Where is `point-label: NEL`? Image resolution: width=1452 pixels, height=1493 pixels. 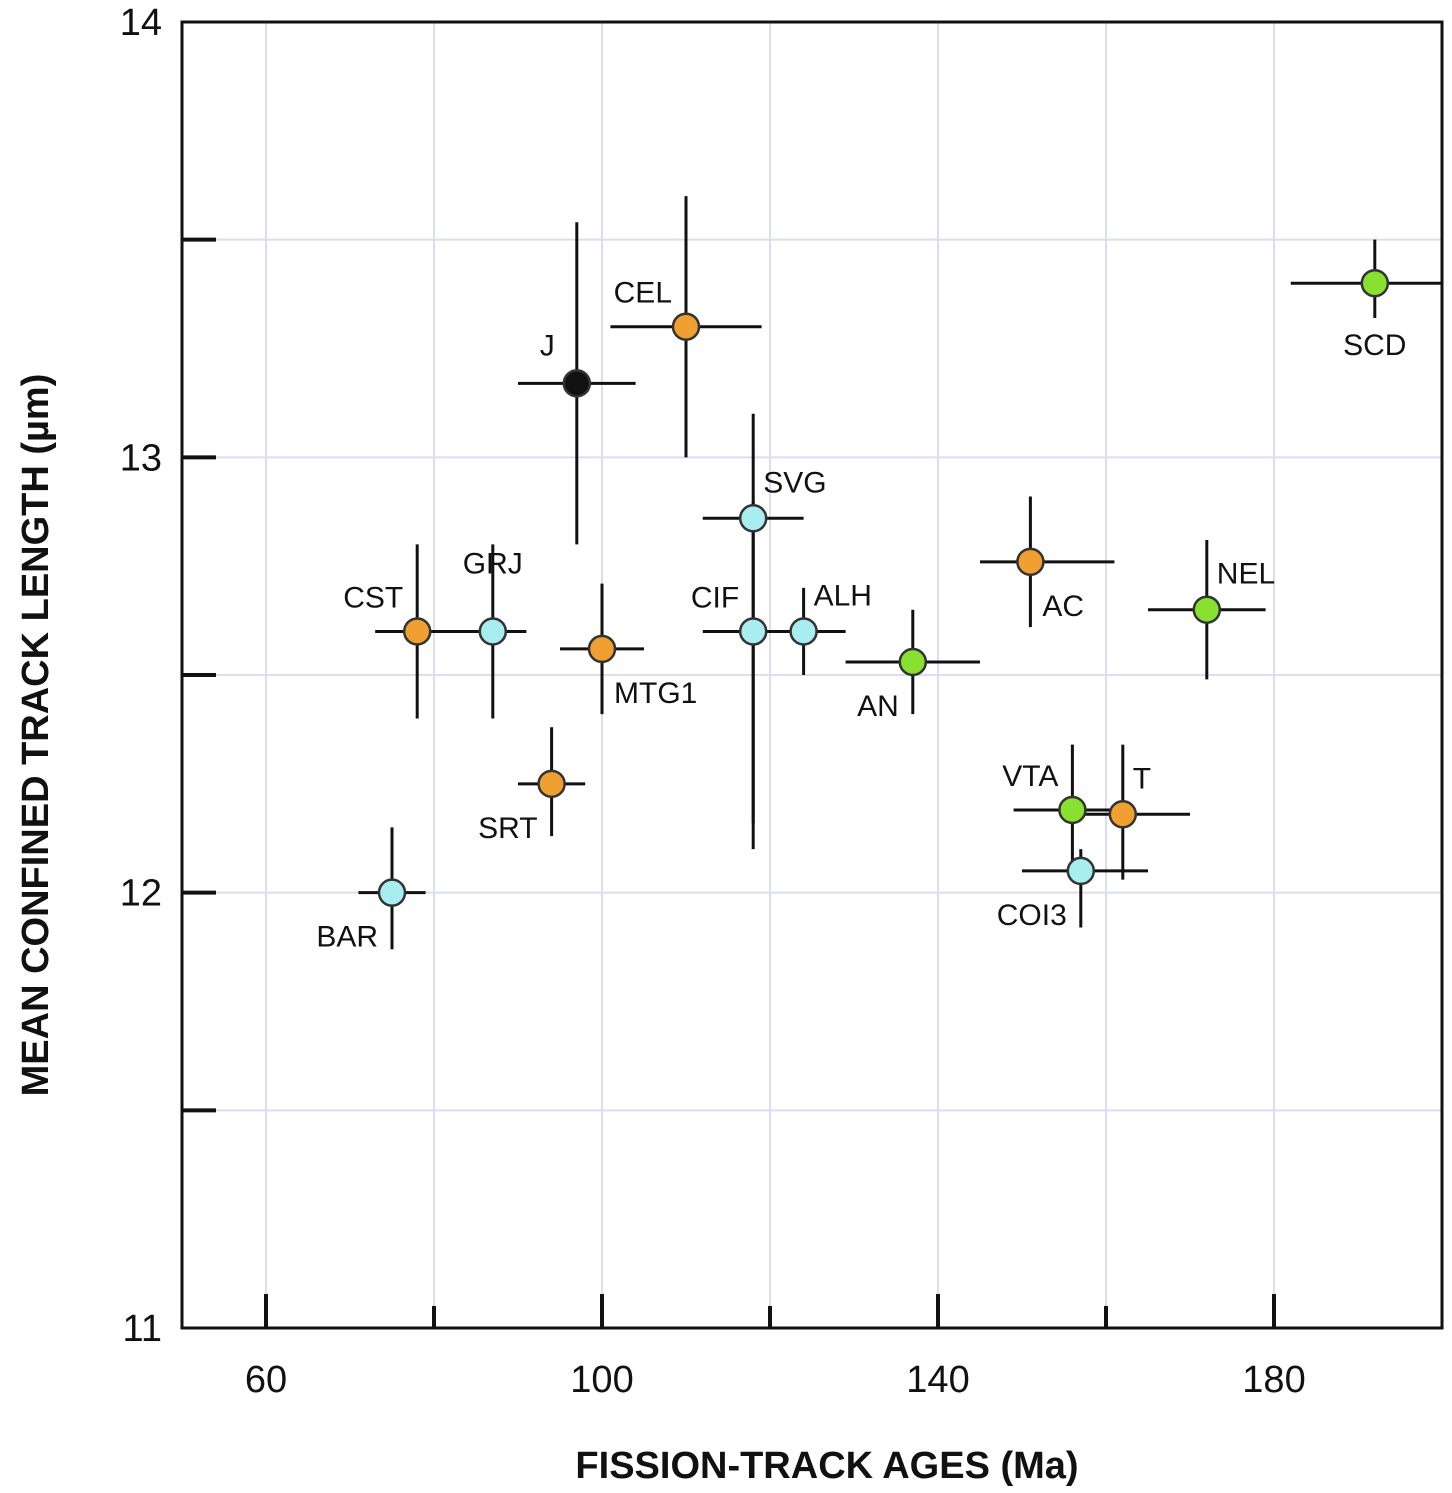
point-label: NEL is located at coordinates (1246, 574).